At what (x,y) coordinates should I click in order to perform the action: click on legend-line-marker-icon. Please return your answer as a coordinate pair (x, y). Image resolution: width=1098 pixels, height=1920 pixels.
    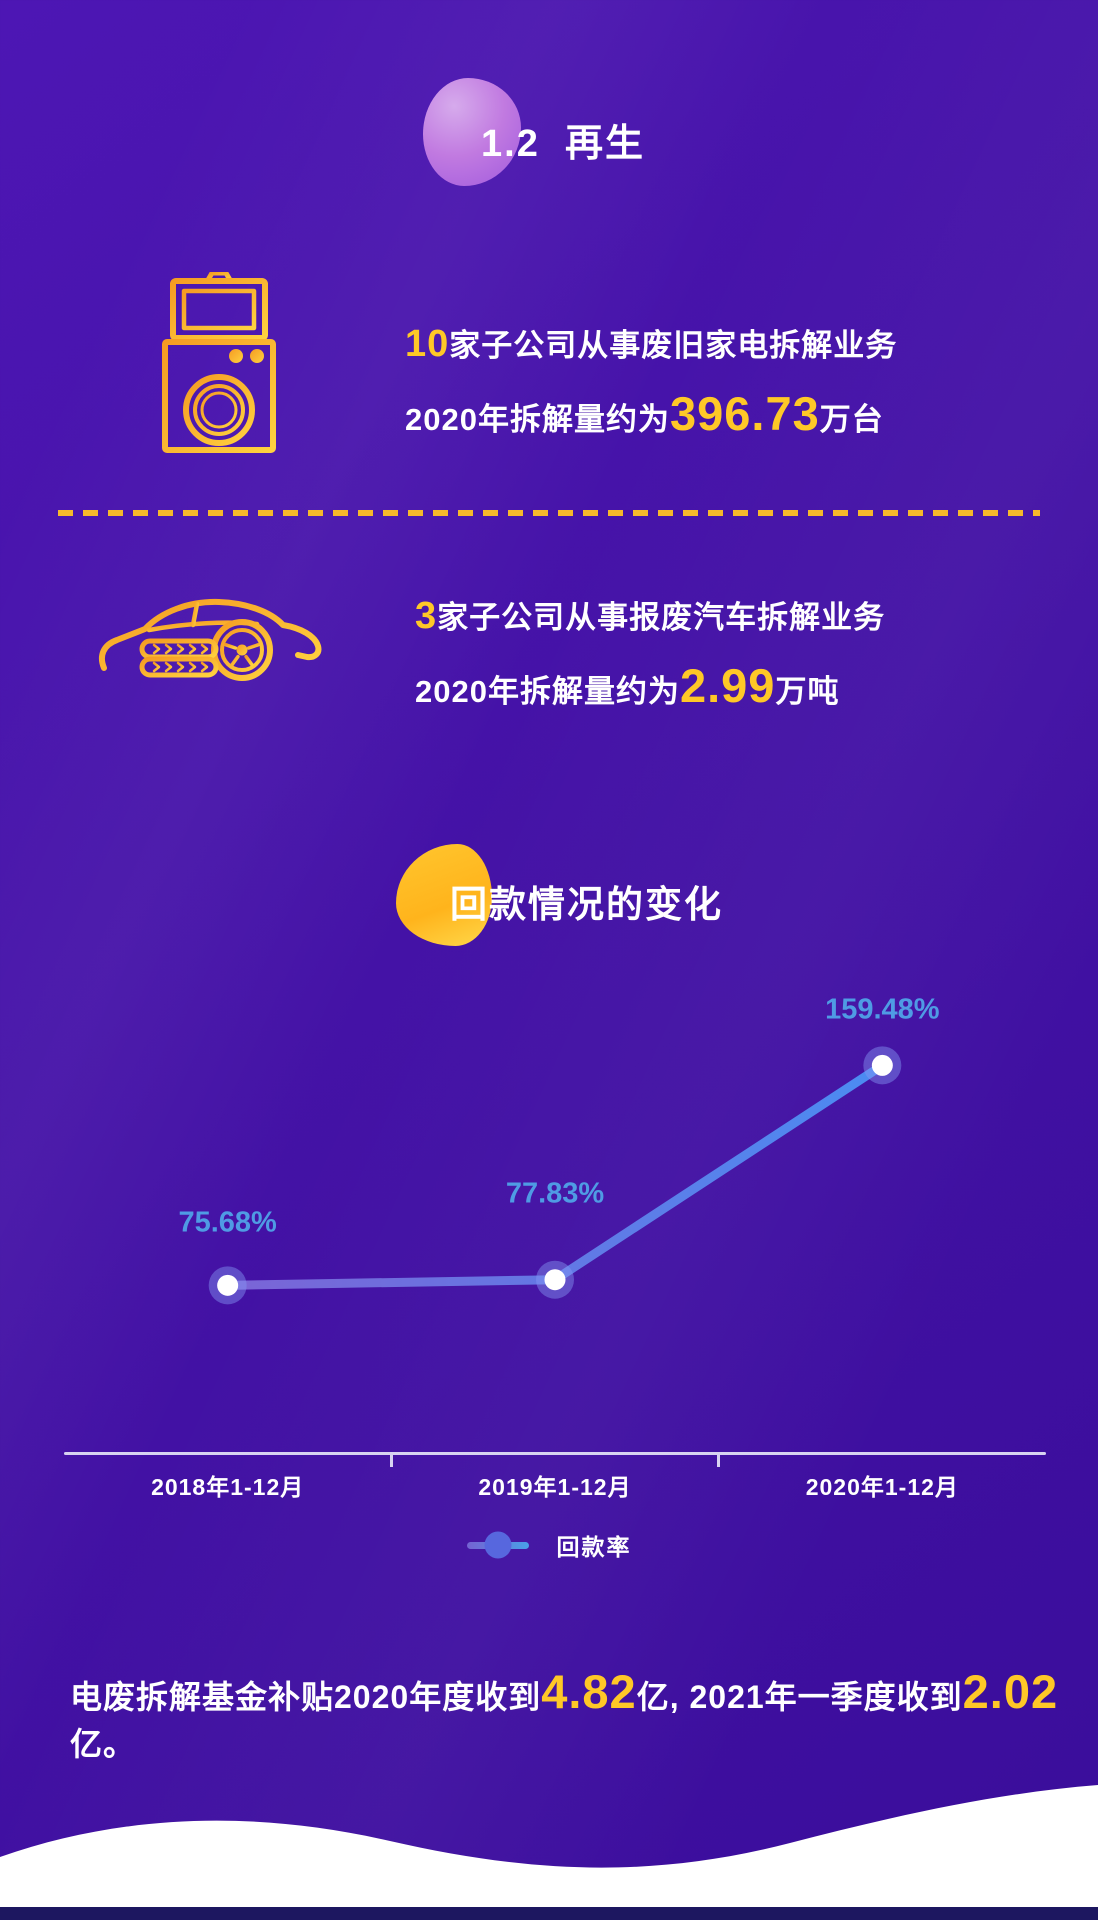
    Looking at the image, I should click on (497, 1545).